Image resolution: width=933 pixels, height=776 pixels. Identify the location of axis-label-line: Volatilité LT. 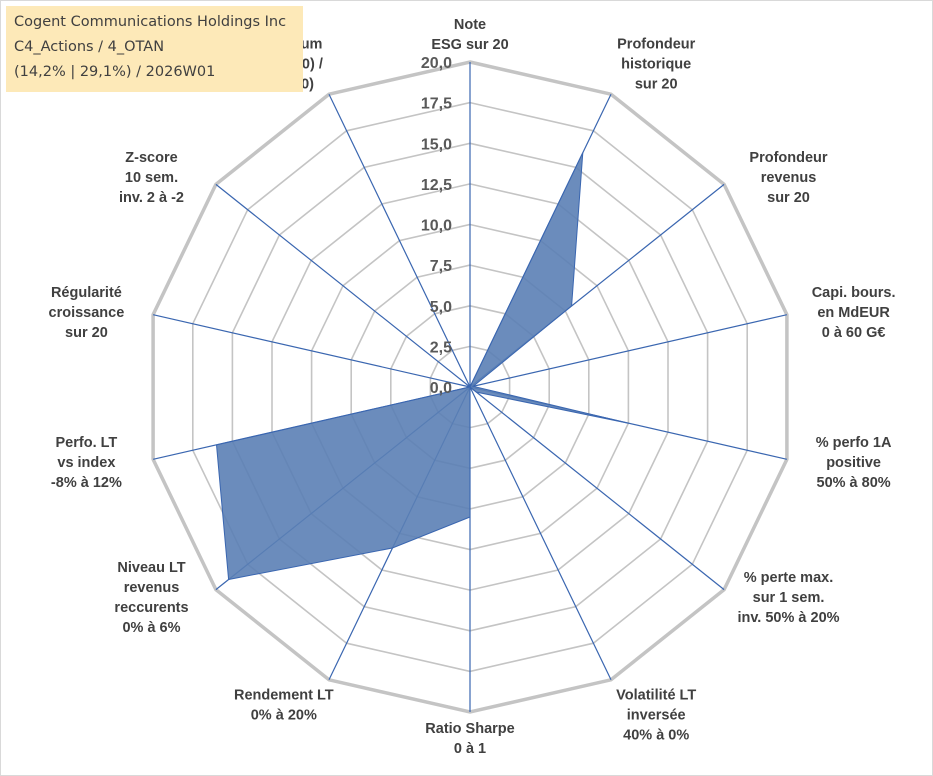
(656, 696).